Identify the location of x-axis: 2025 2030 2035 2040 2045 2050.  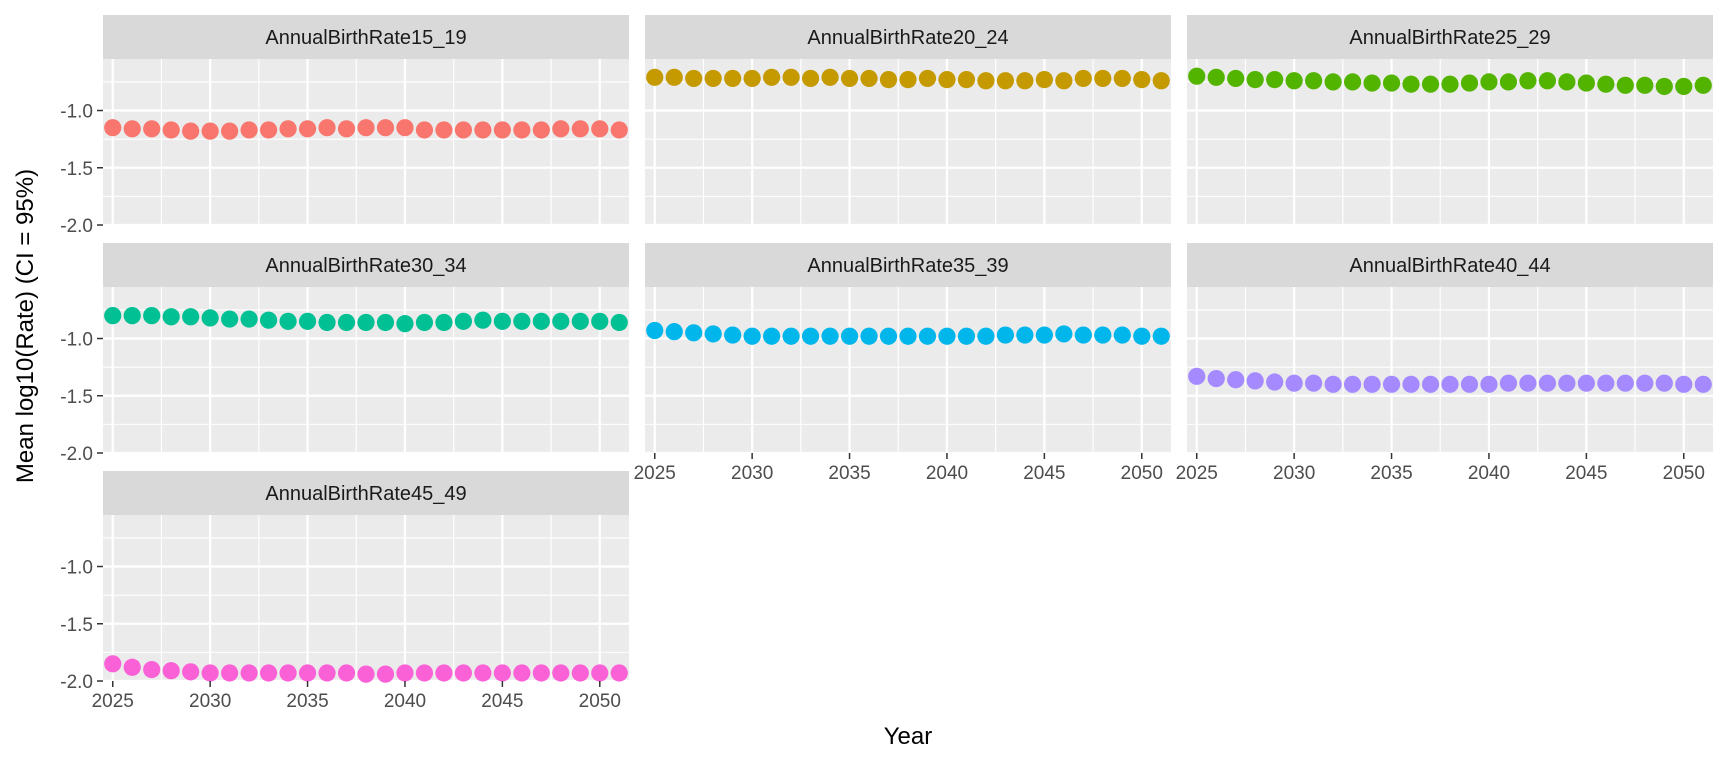
(1440, 468).